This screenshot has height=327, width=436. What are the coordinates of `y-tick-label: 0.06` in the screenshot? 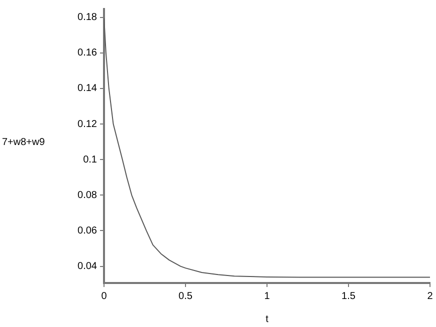 It's located at (88, 230).